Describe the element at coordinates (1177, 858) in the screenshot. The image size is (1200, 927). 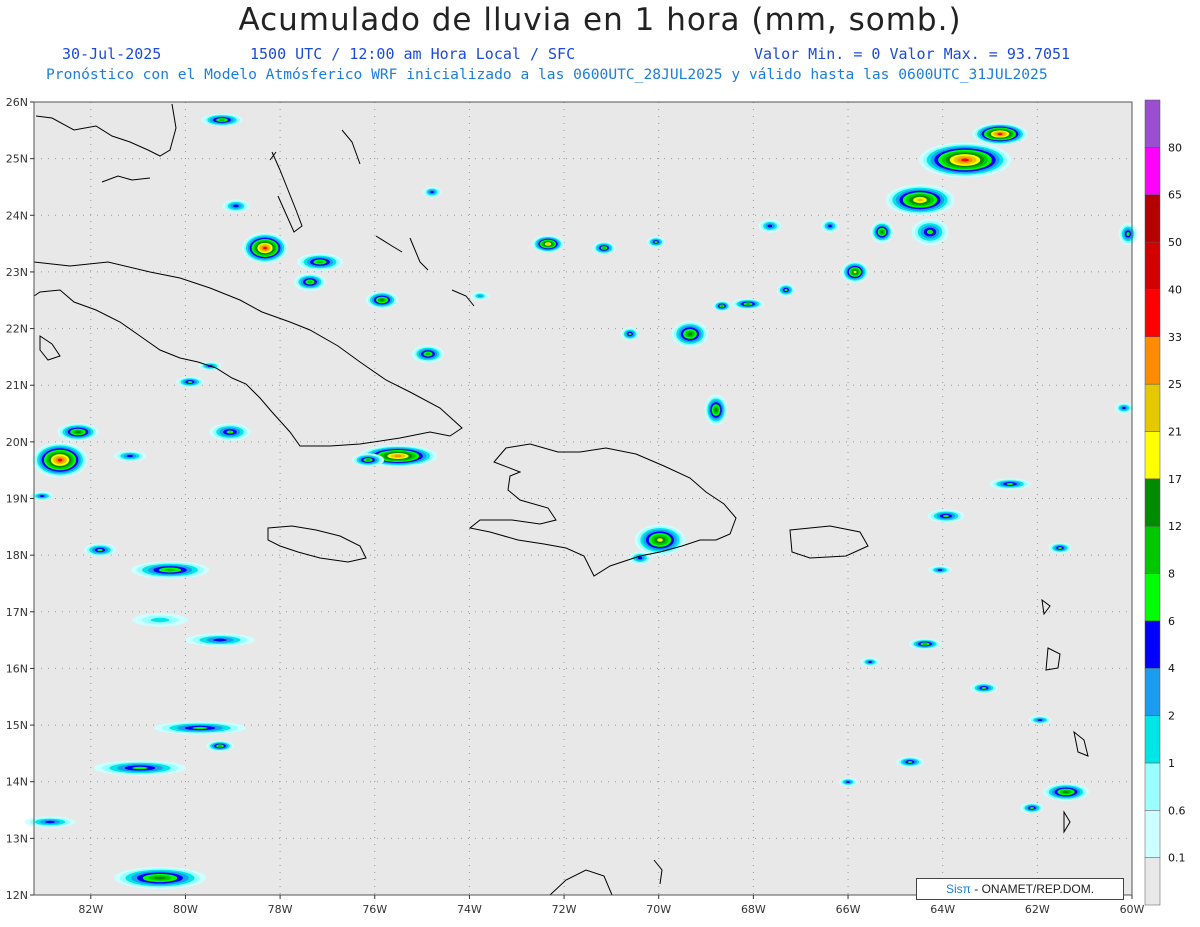
I see `colorbar-label: 0.1` at that location.